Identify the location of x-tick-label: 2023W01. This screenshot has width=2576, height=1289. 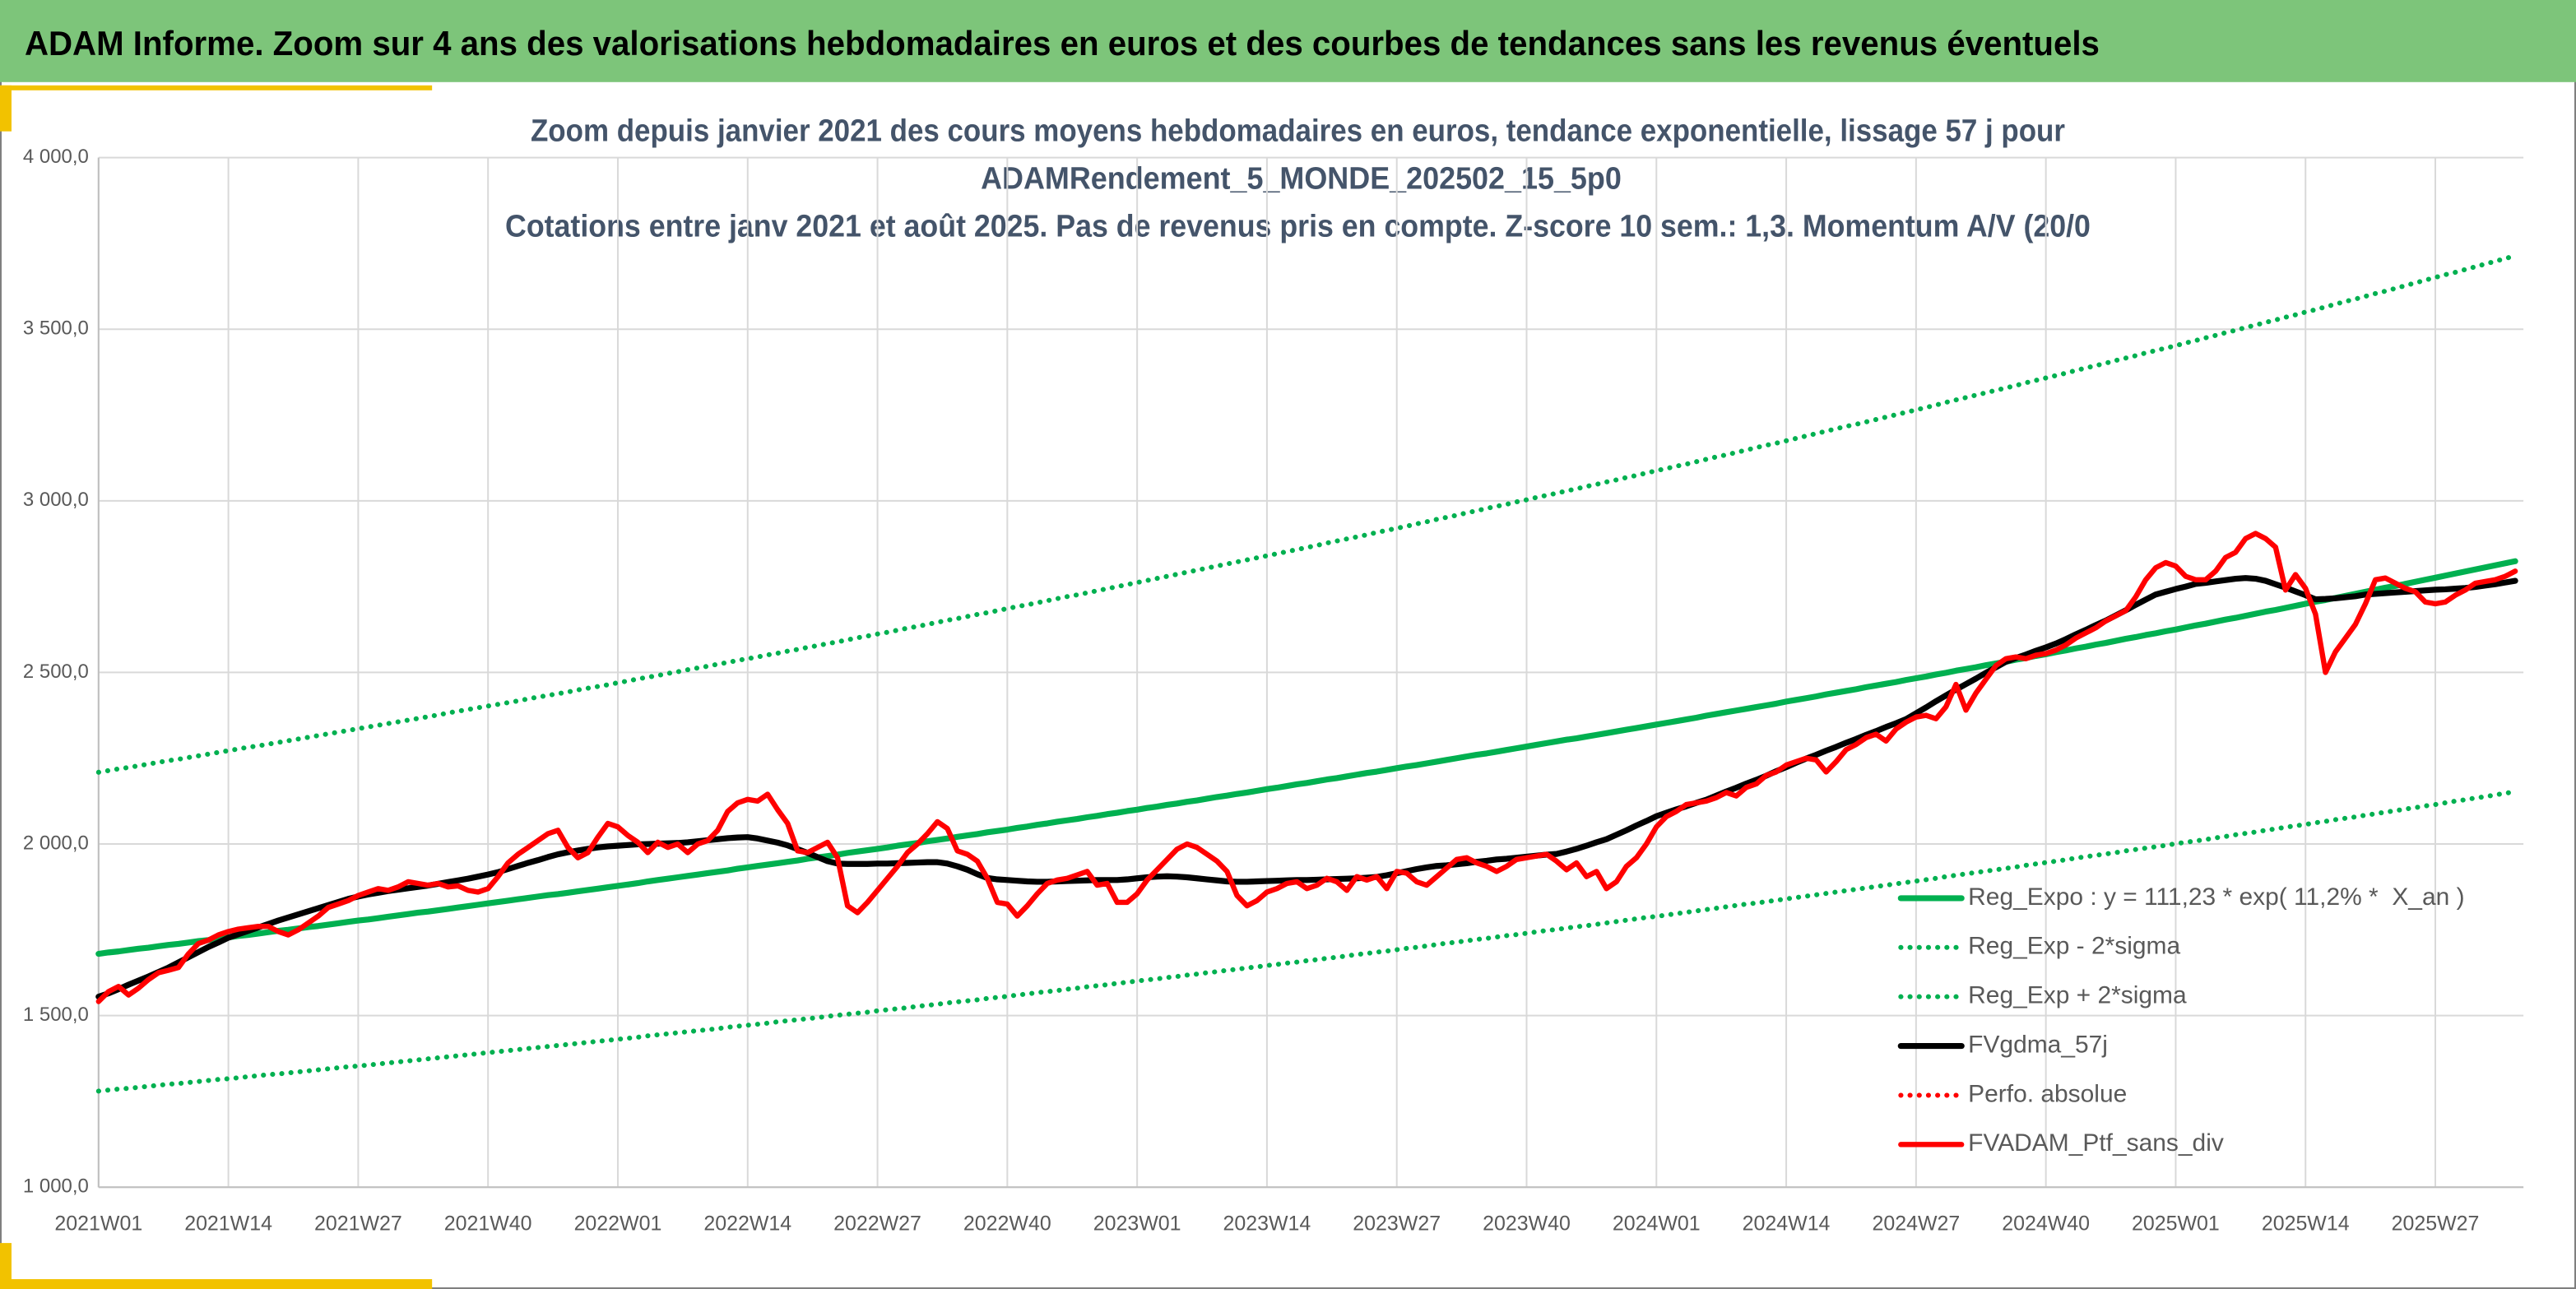
(1137, 1224).